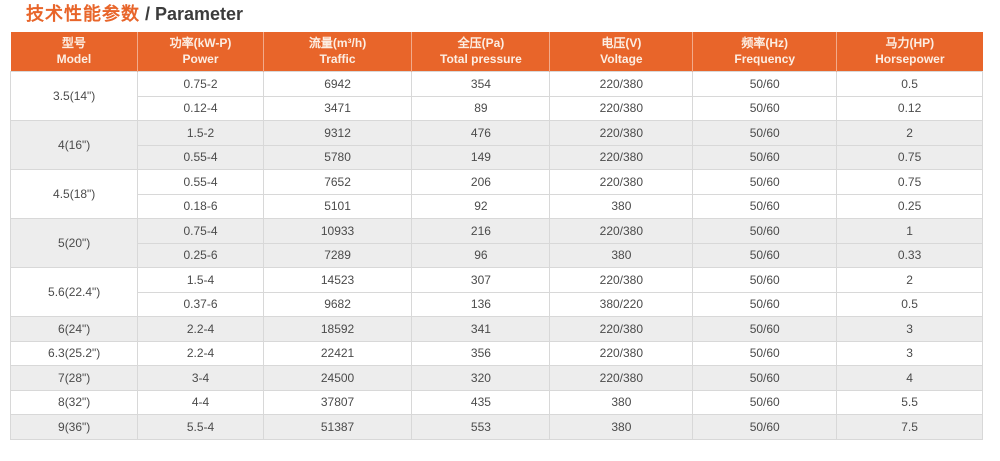 This screenshot has height=461, width=1000. What do you see at coordinates (481, 43) in the screenshot?
I see `header-pressure-zh: 全压(Pa)` at bounding box center [481, 43].